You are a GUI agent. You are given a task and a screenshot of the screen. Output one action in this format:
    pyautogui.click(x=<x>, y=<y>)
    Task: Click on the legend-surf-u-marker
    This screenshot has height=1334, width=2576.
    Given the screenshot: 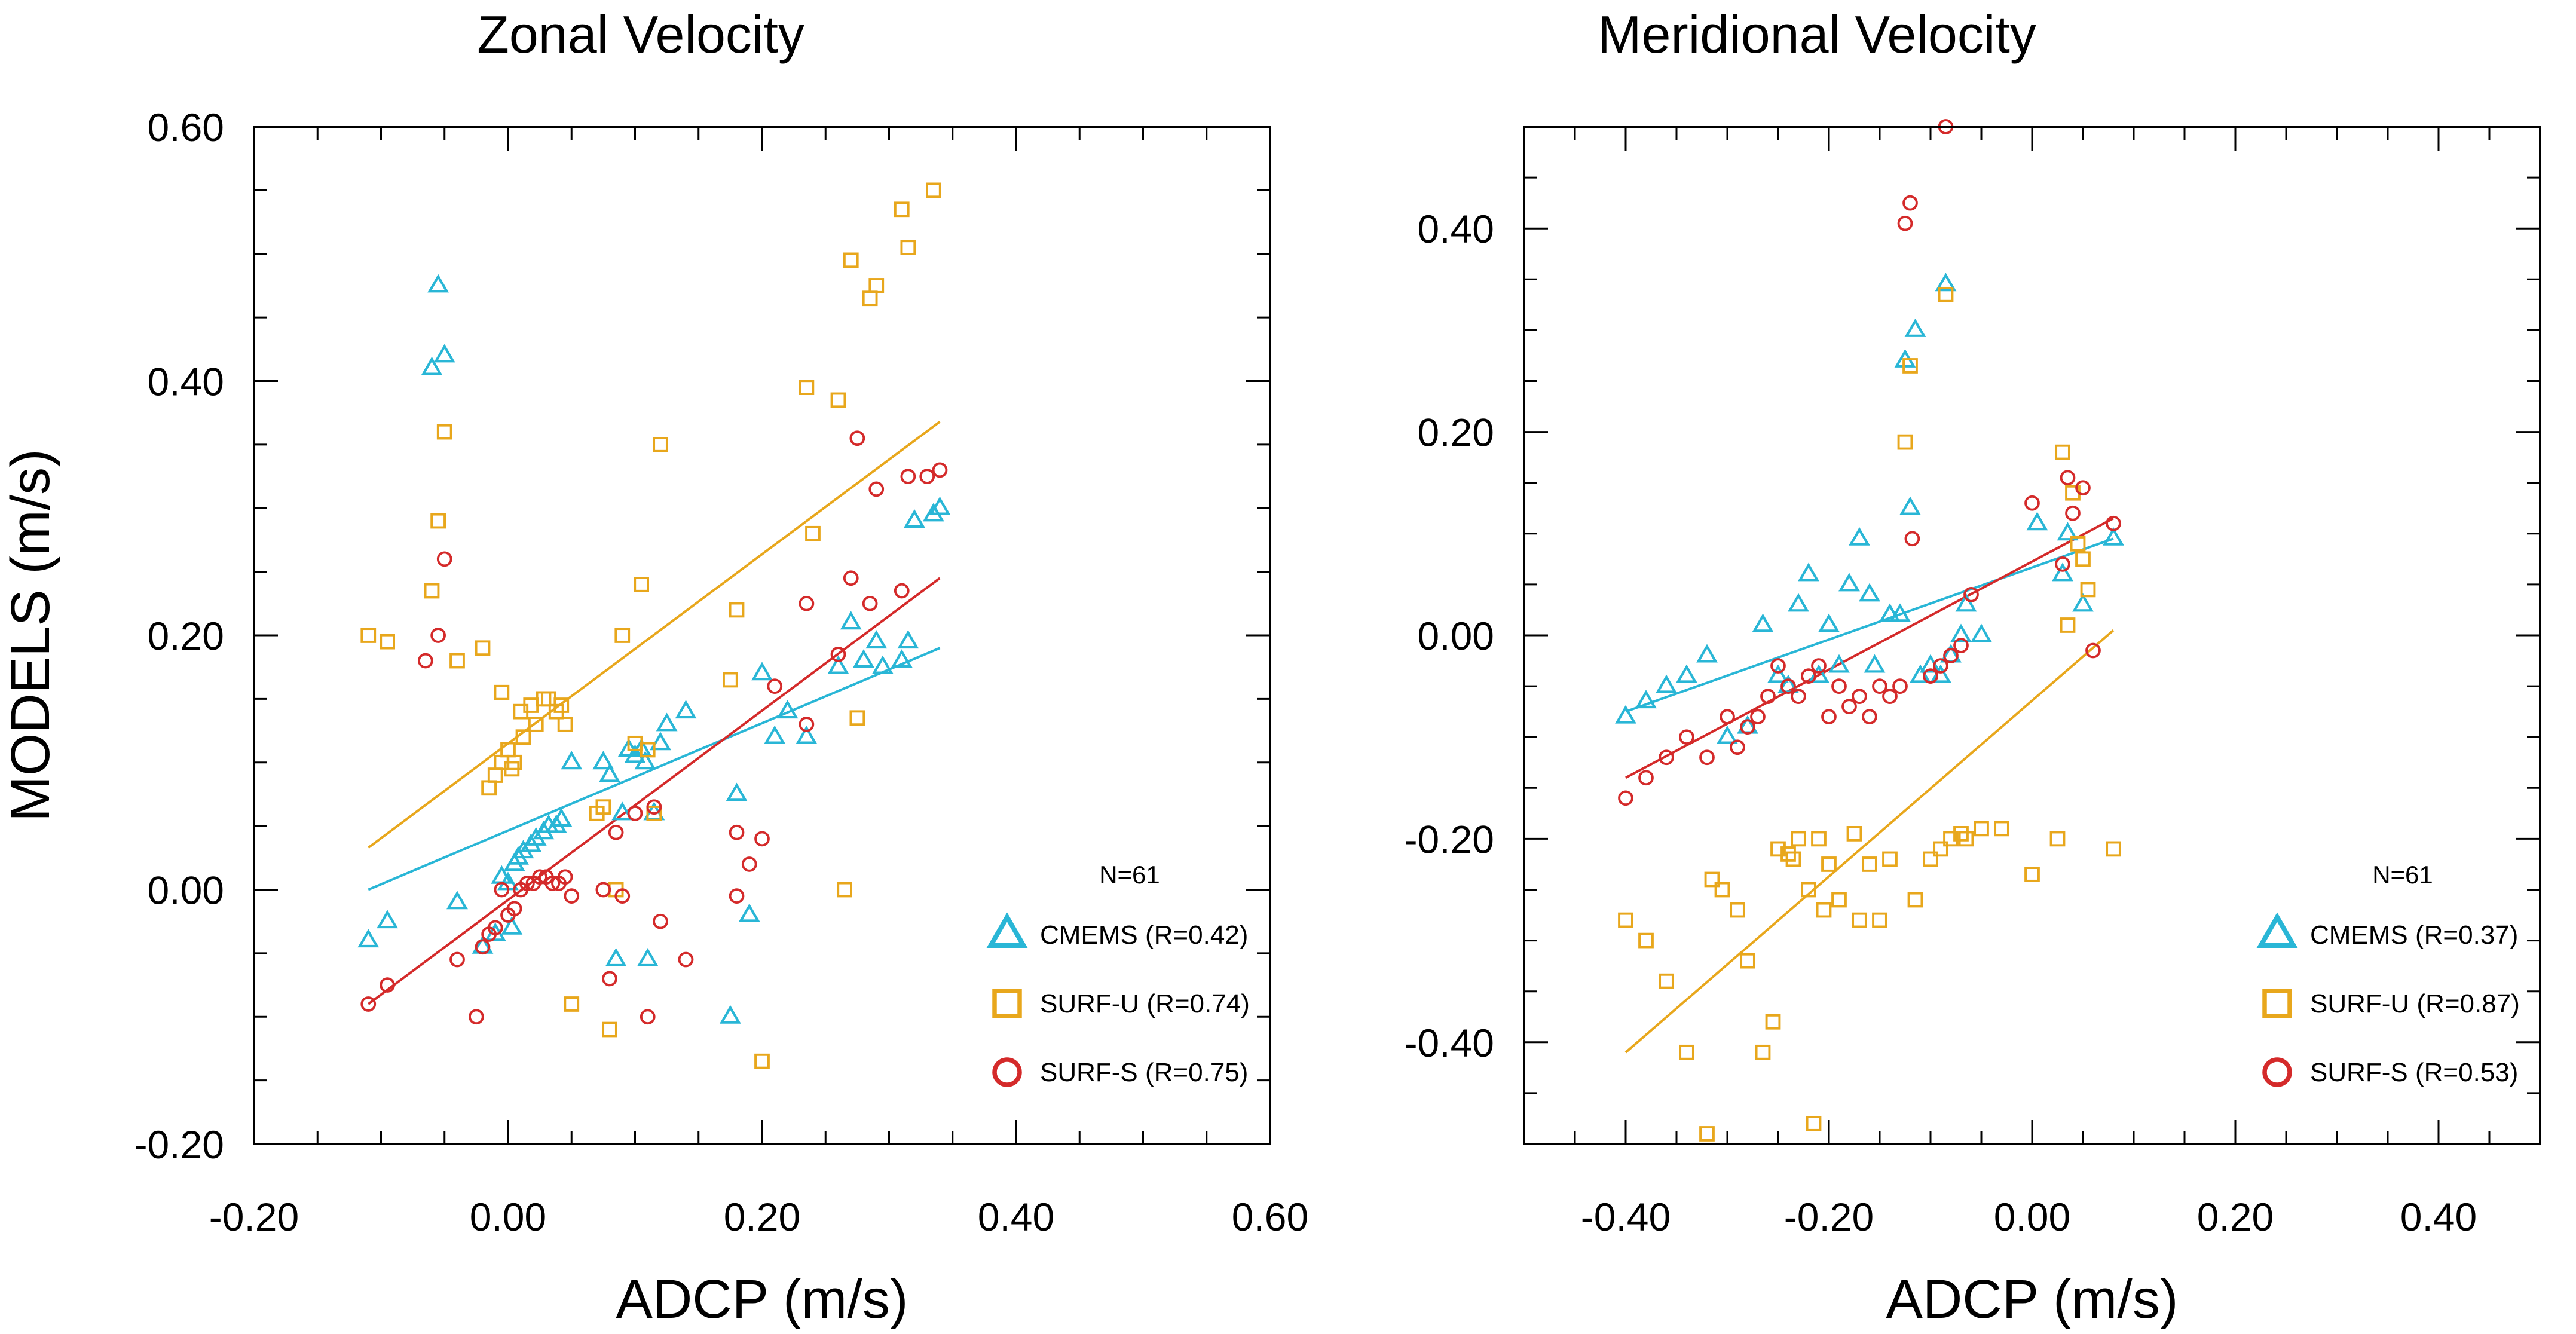 What is the action you would take?
    pyautogui.click(x=2277, y=1003)
    